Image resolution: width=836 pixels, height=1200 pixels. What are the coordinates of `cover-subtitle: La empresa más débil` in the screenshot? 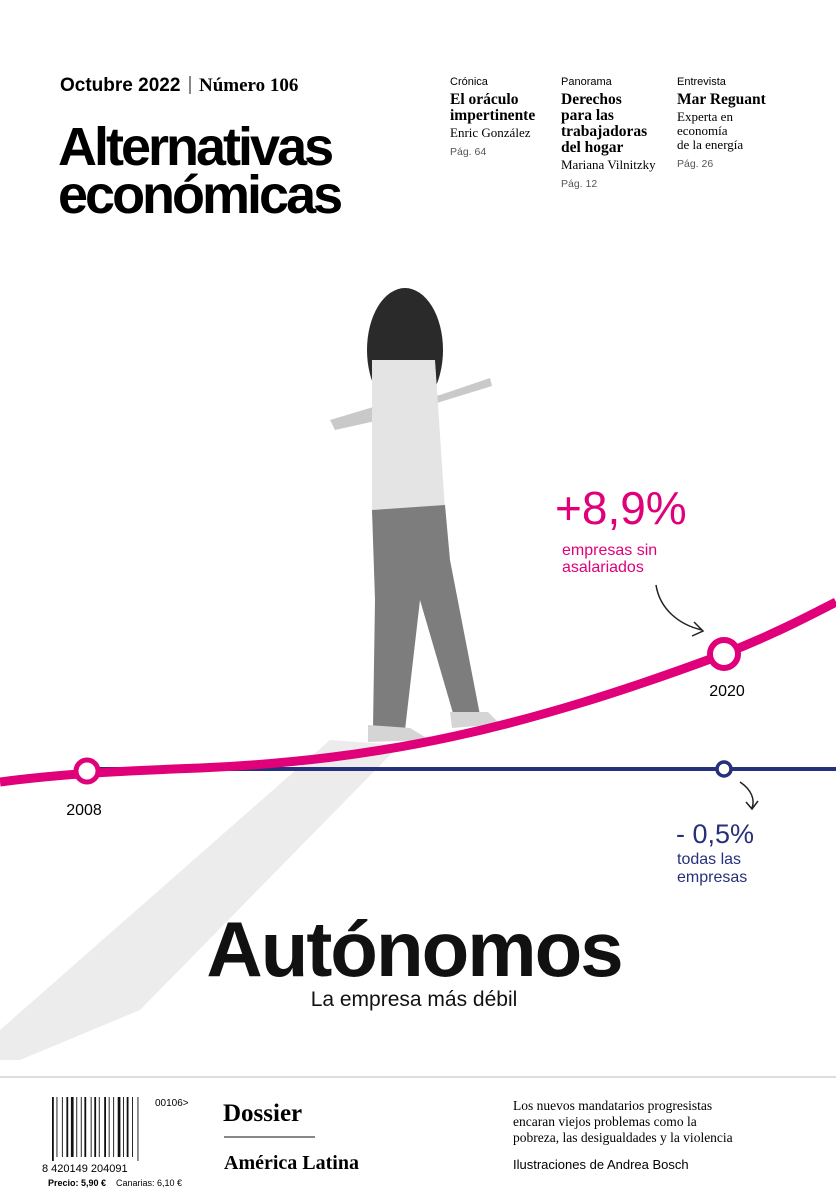 It's located at (414, 999).